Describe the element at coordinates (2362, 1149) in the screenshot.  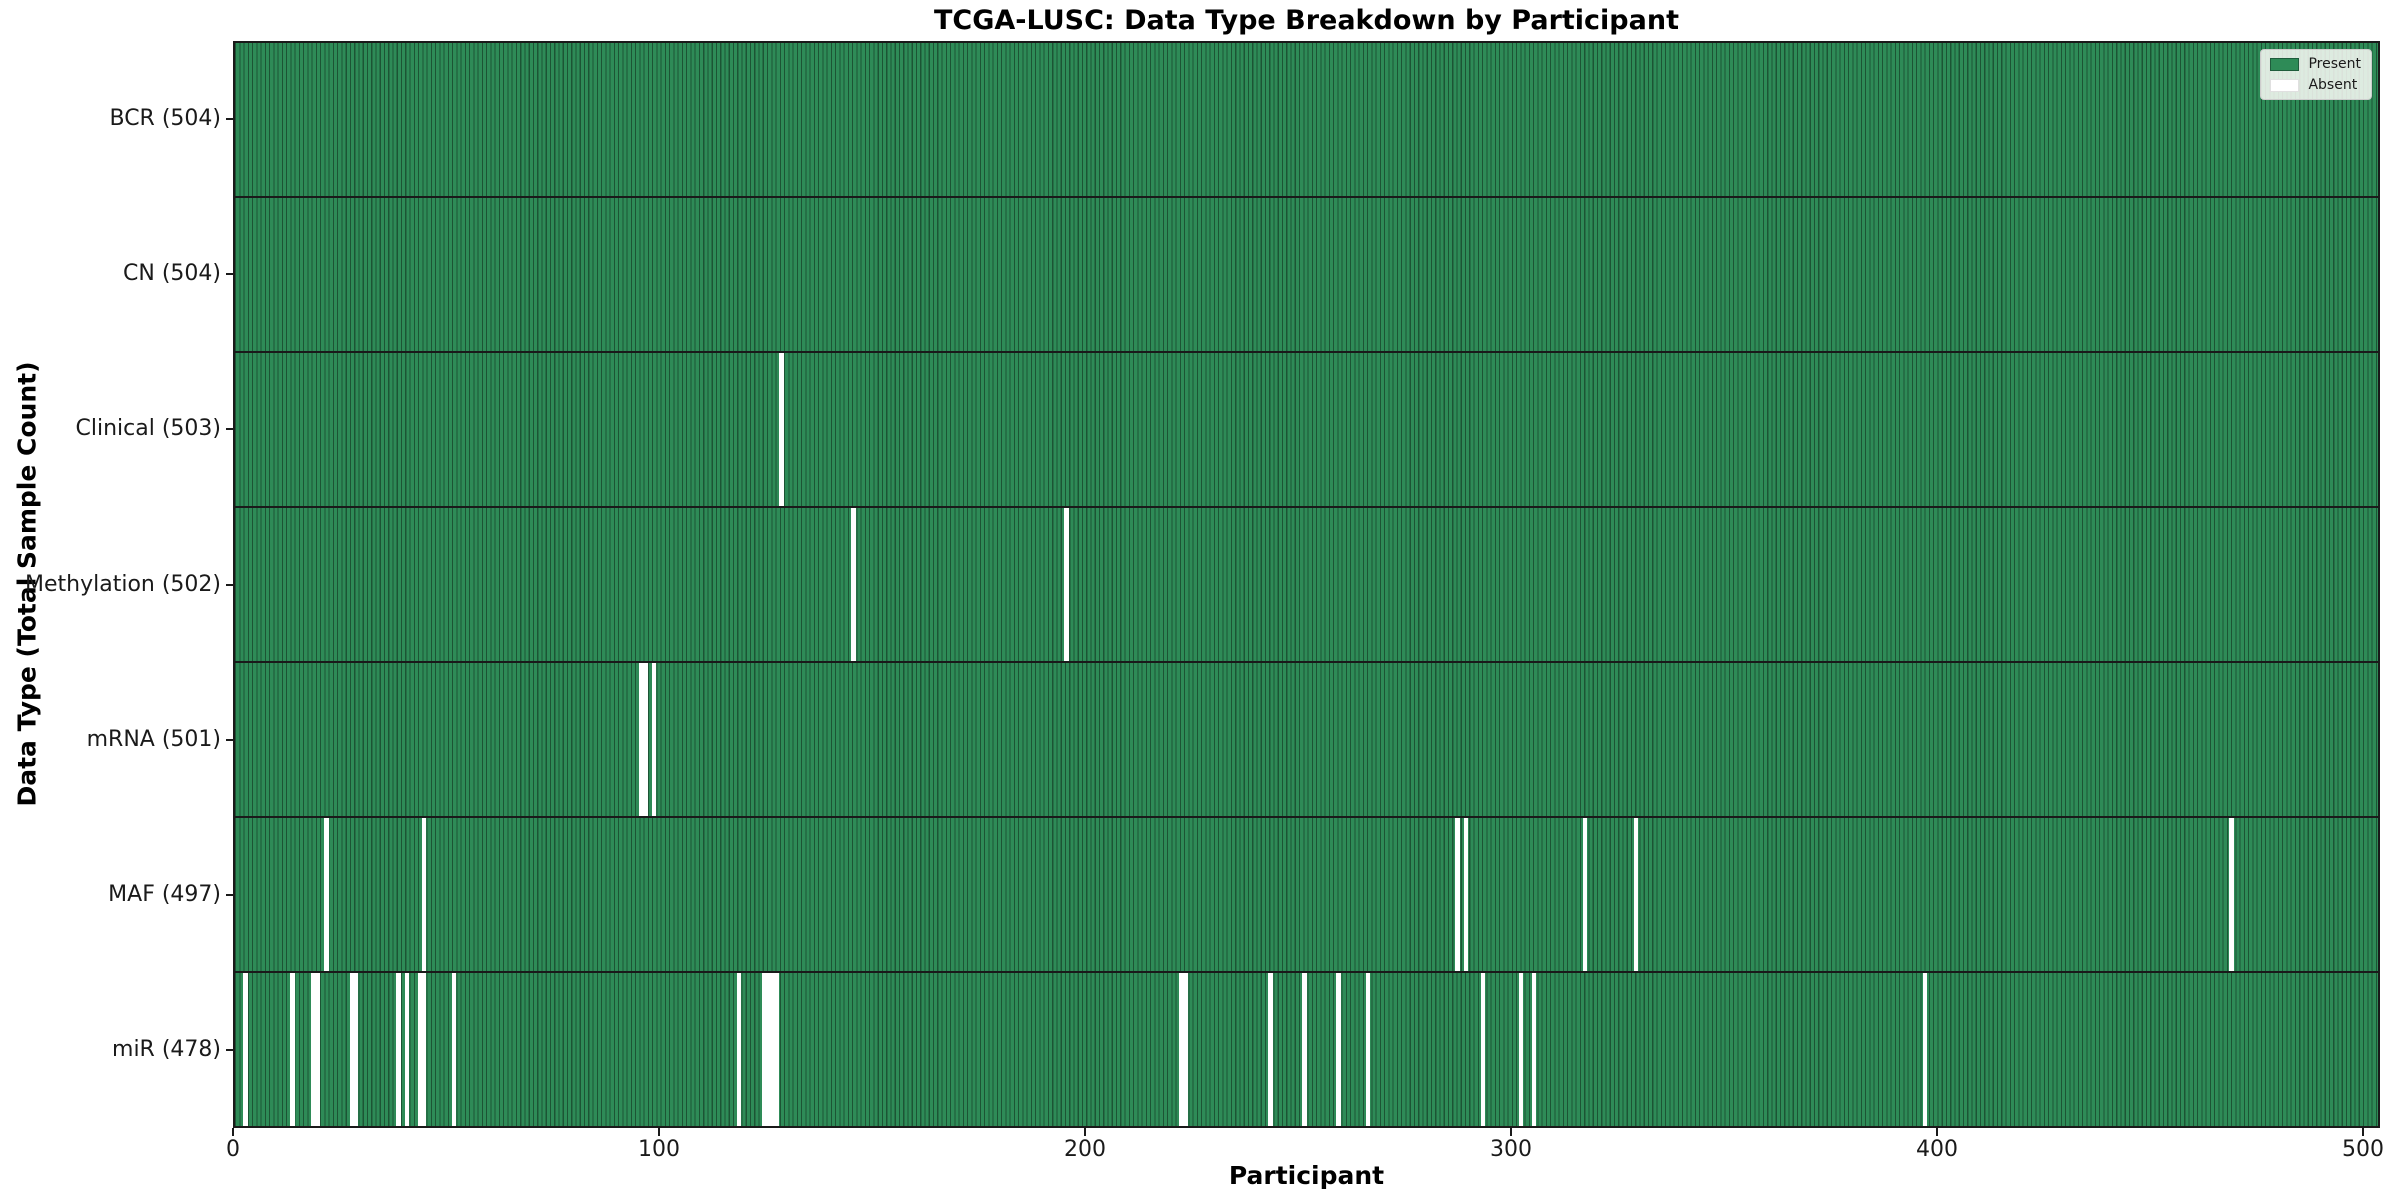
I see `x-tick-label-500: 500` at that location.